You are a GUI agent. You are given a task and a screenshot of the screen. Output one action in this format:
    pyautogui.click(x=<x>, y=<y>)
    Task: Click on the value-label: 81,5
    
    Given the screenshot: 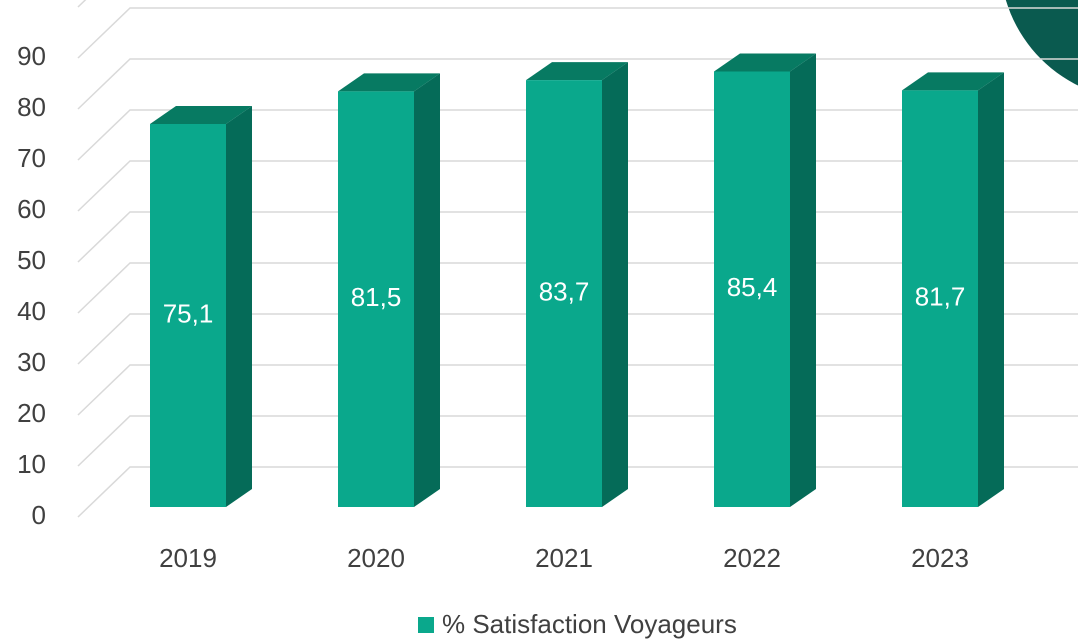 What is the action you would take?
    pyautogui.click(x=376, y=297)
    